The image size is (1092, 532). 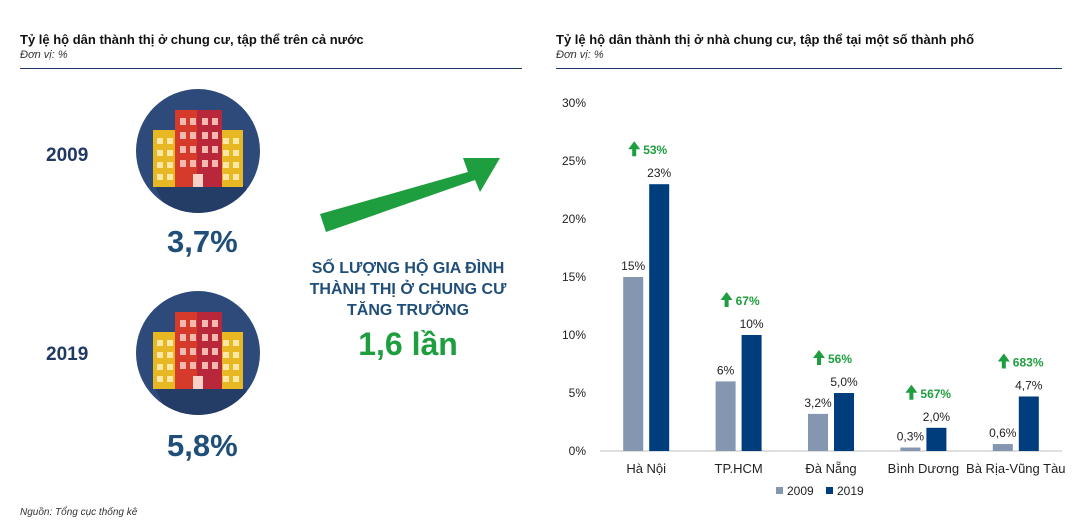 What do you see at coordinates (748, 301) in the screenshot?
I see `growth-label: 67%` at bounding box center [748, 301].